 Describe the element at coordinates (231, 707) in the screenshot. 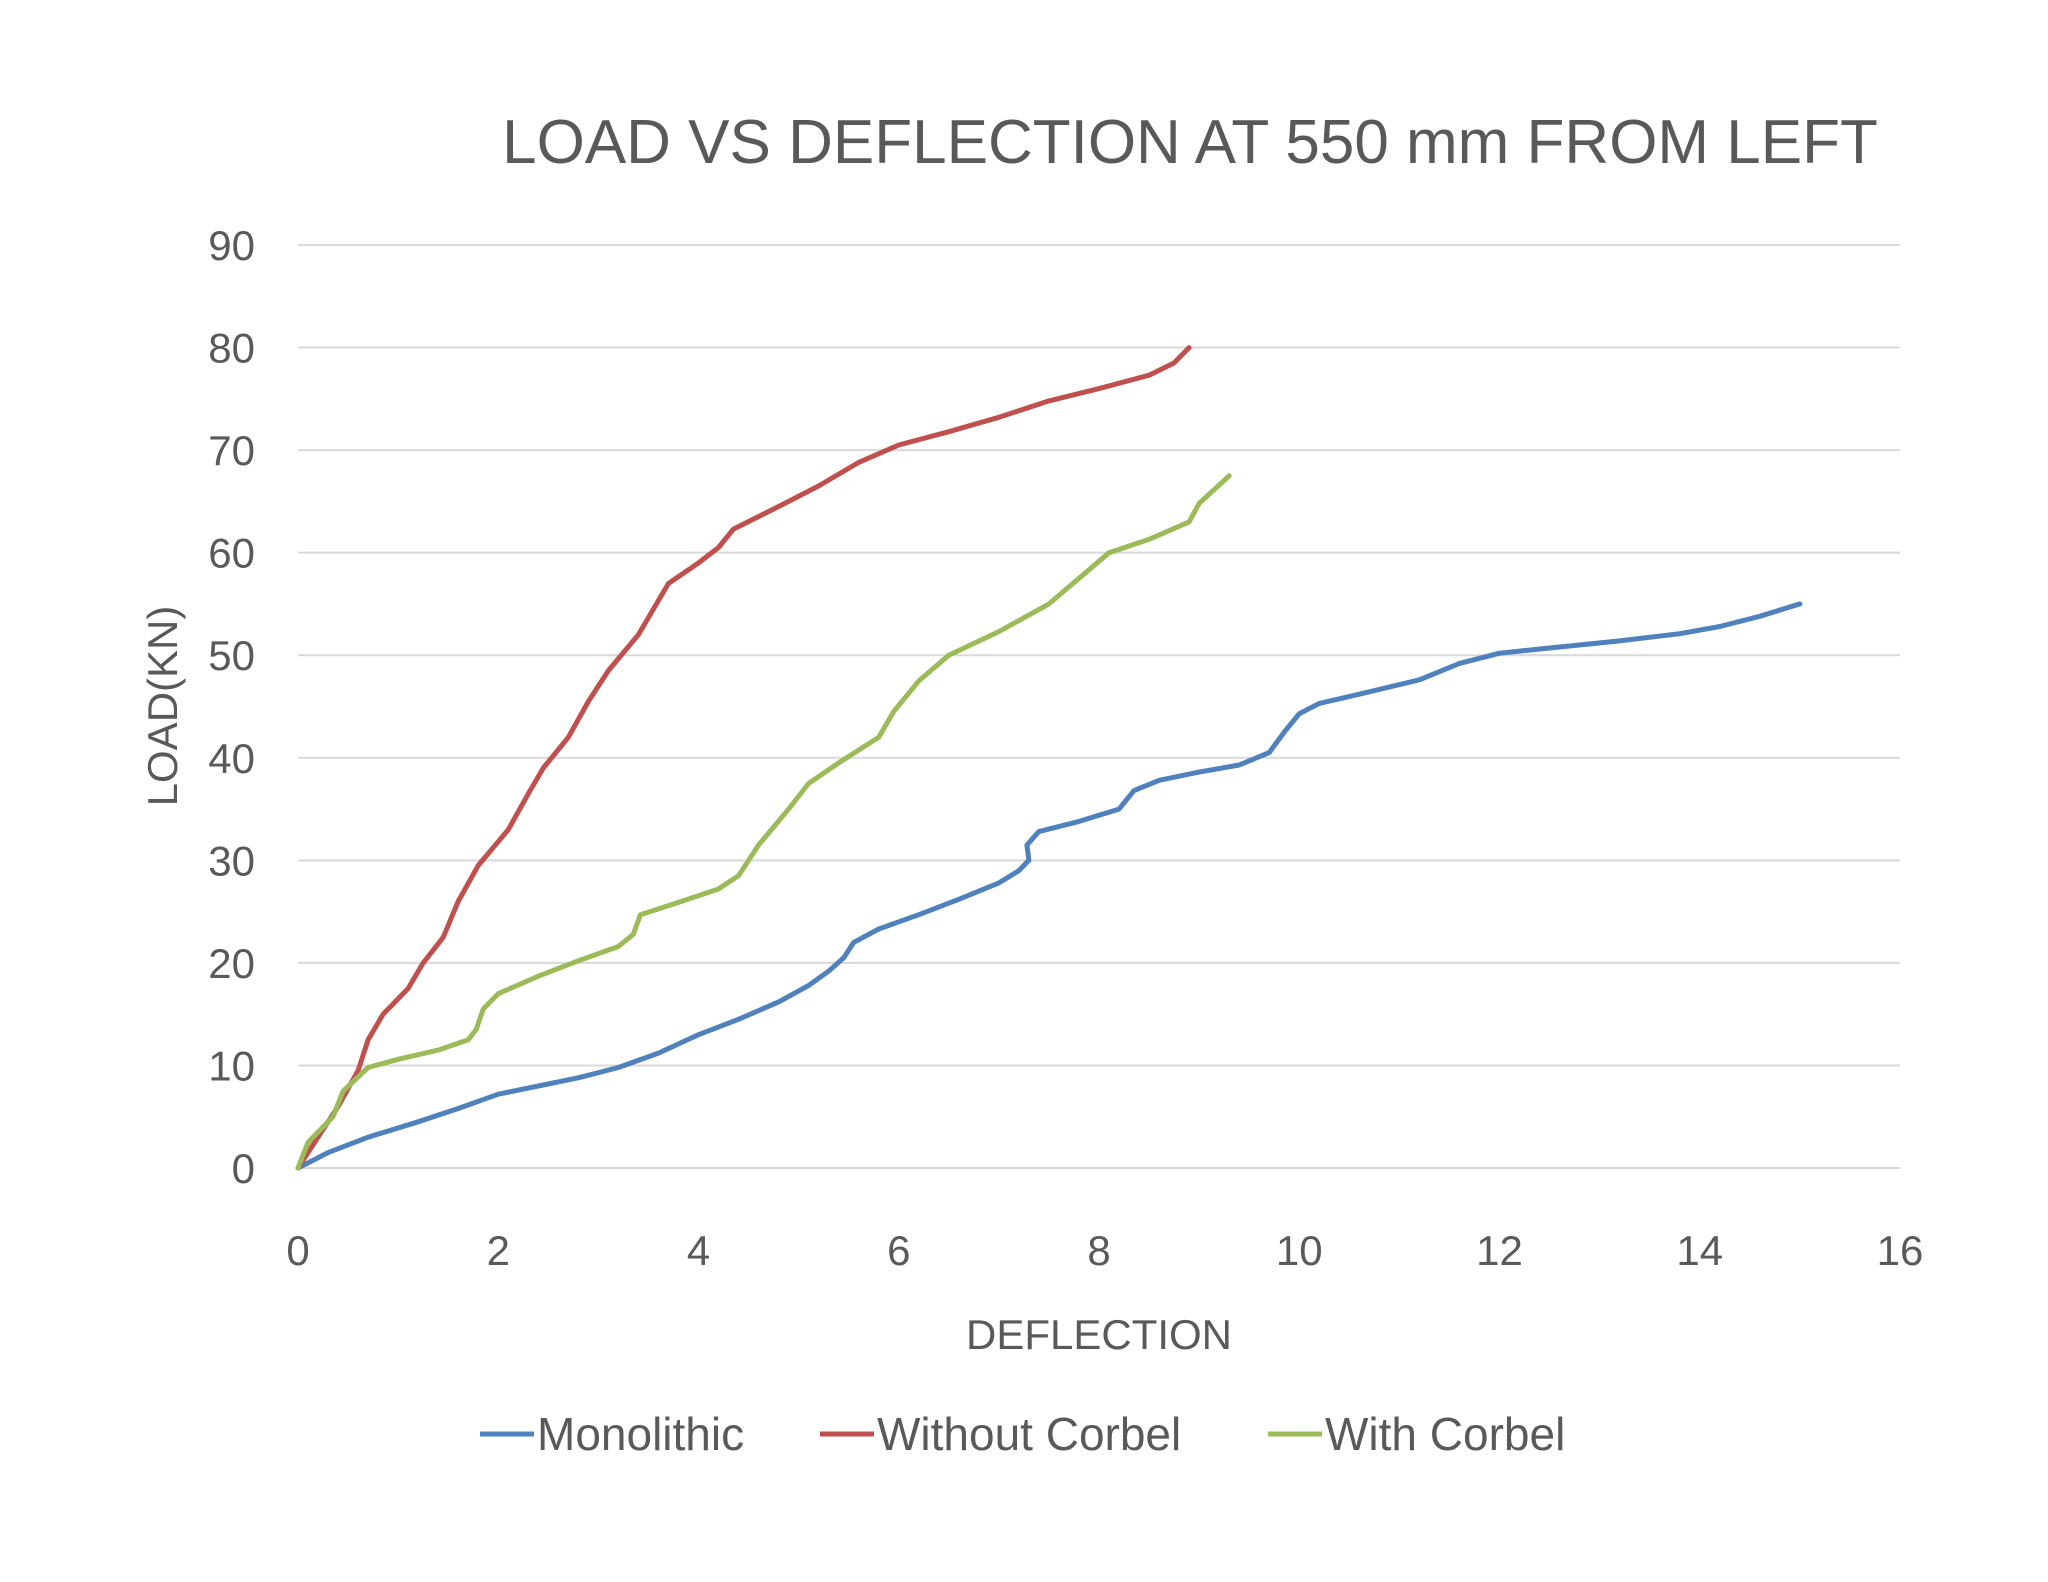

I see `y-tick-labels: 0 10 20 30 40 50 60 70 80 90` at that location.